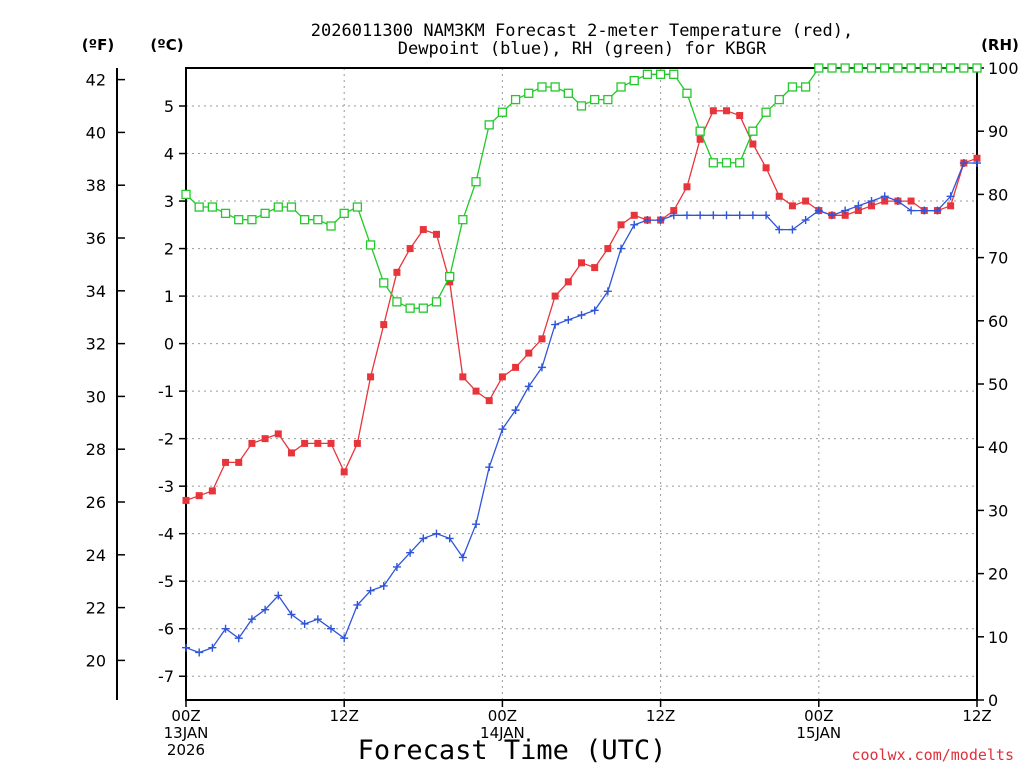  What do you see at coordinates (998, 384) in the screenshot?
I see `rh-tick-label: 50` at bounding box center [998, 384].